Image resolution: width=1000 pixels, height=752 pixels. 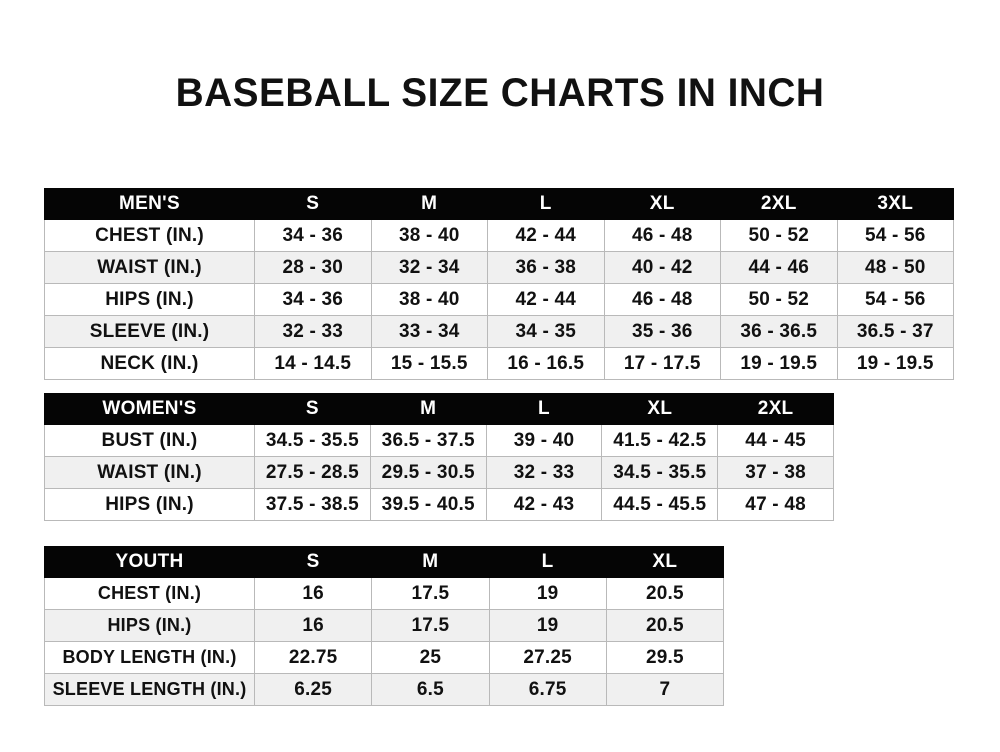 I want to click on mens-table-head: MEN'S S M L XL 2XL 3XL, so click(x=499, y=204).